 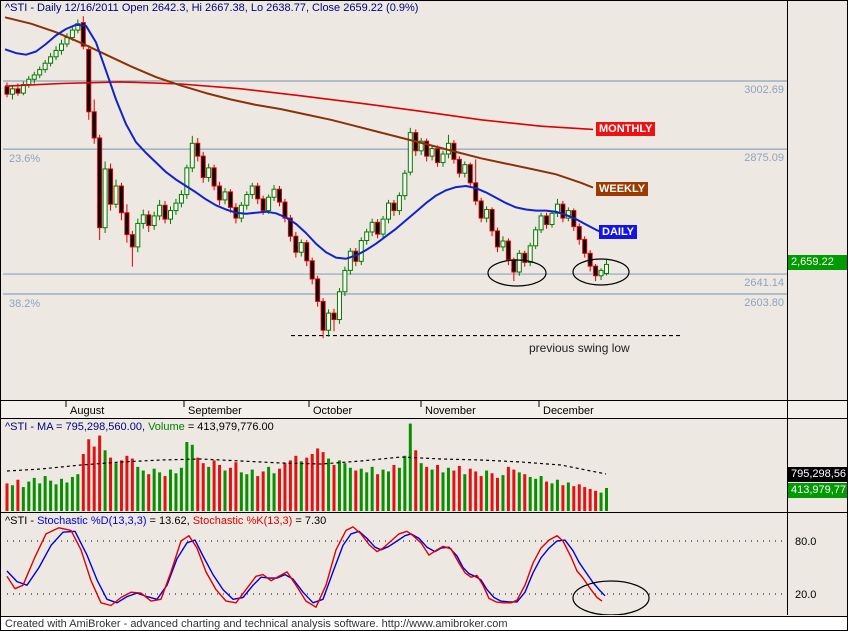 What do you see at coordinates (622, 189) in the screenshot?
I see `weekly-ma-tag: WEEKLY` at bounding box center [622, 189].